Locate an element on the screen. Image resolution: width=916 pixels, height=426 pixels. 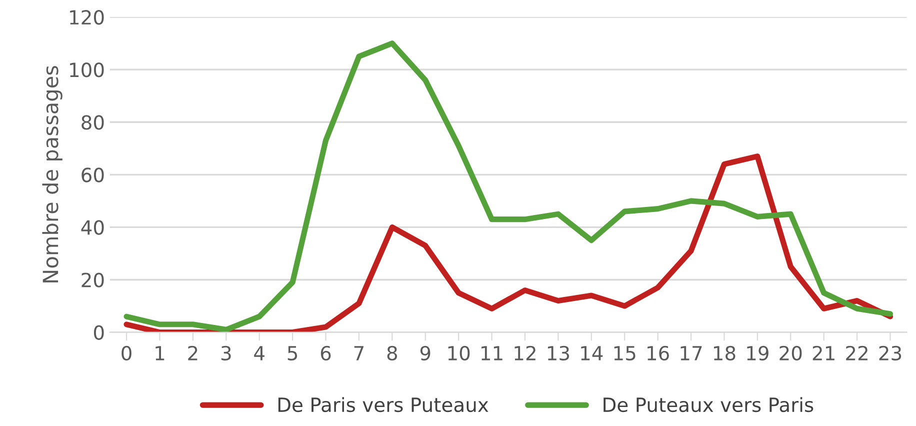
x-tick-label: 1 is located at coordinates (160, 353).